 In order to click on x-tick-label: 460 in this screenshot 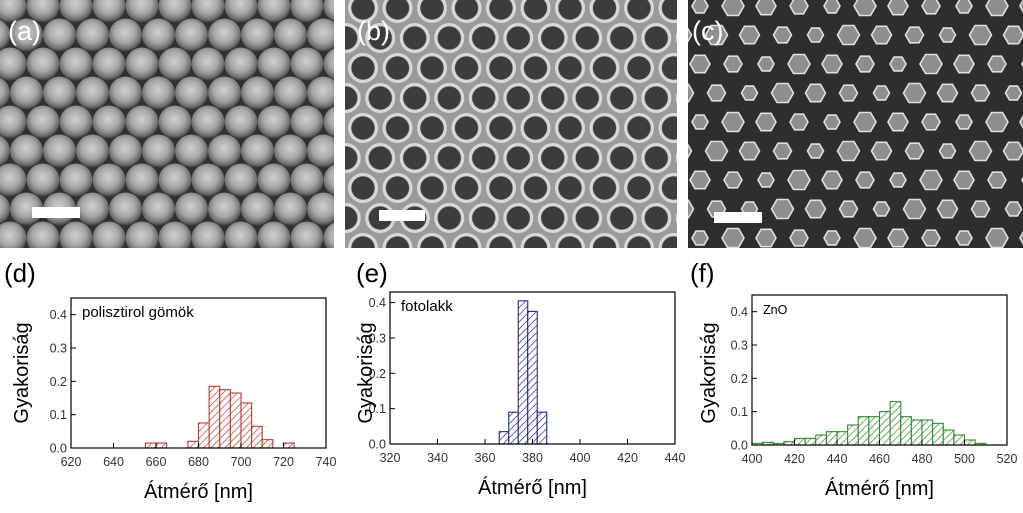, I will do `click(879, 459)`.